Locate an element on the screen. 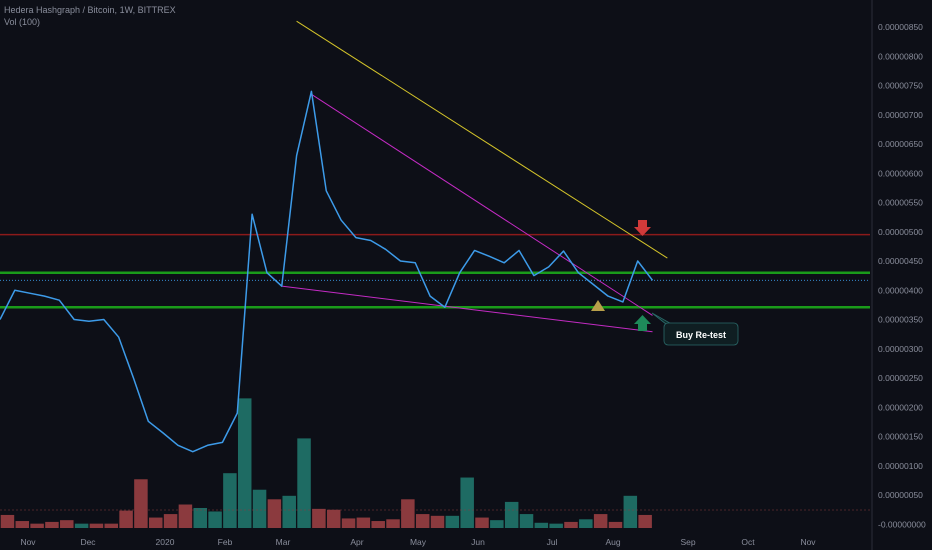 This screenshot has height=550, width=932. y-tick-label: -0.00000000 is located at coordinates (902, 524).